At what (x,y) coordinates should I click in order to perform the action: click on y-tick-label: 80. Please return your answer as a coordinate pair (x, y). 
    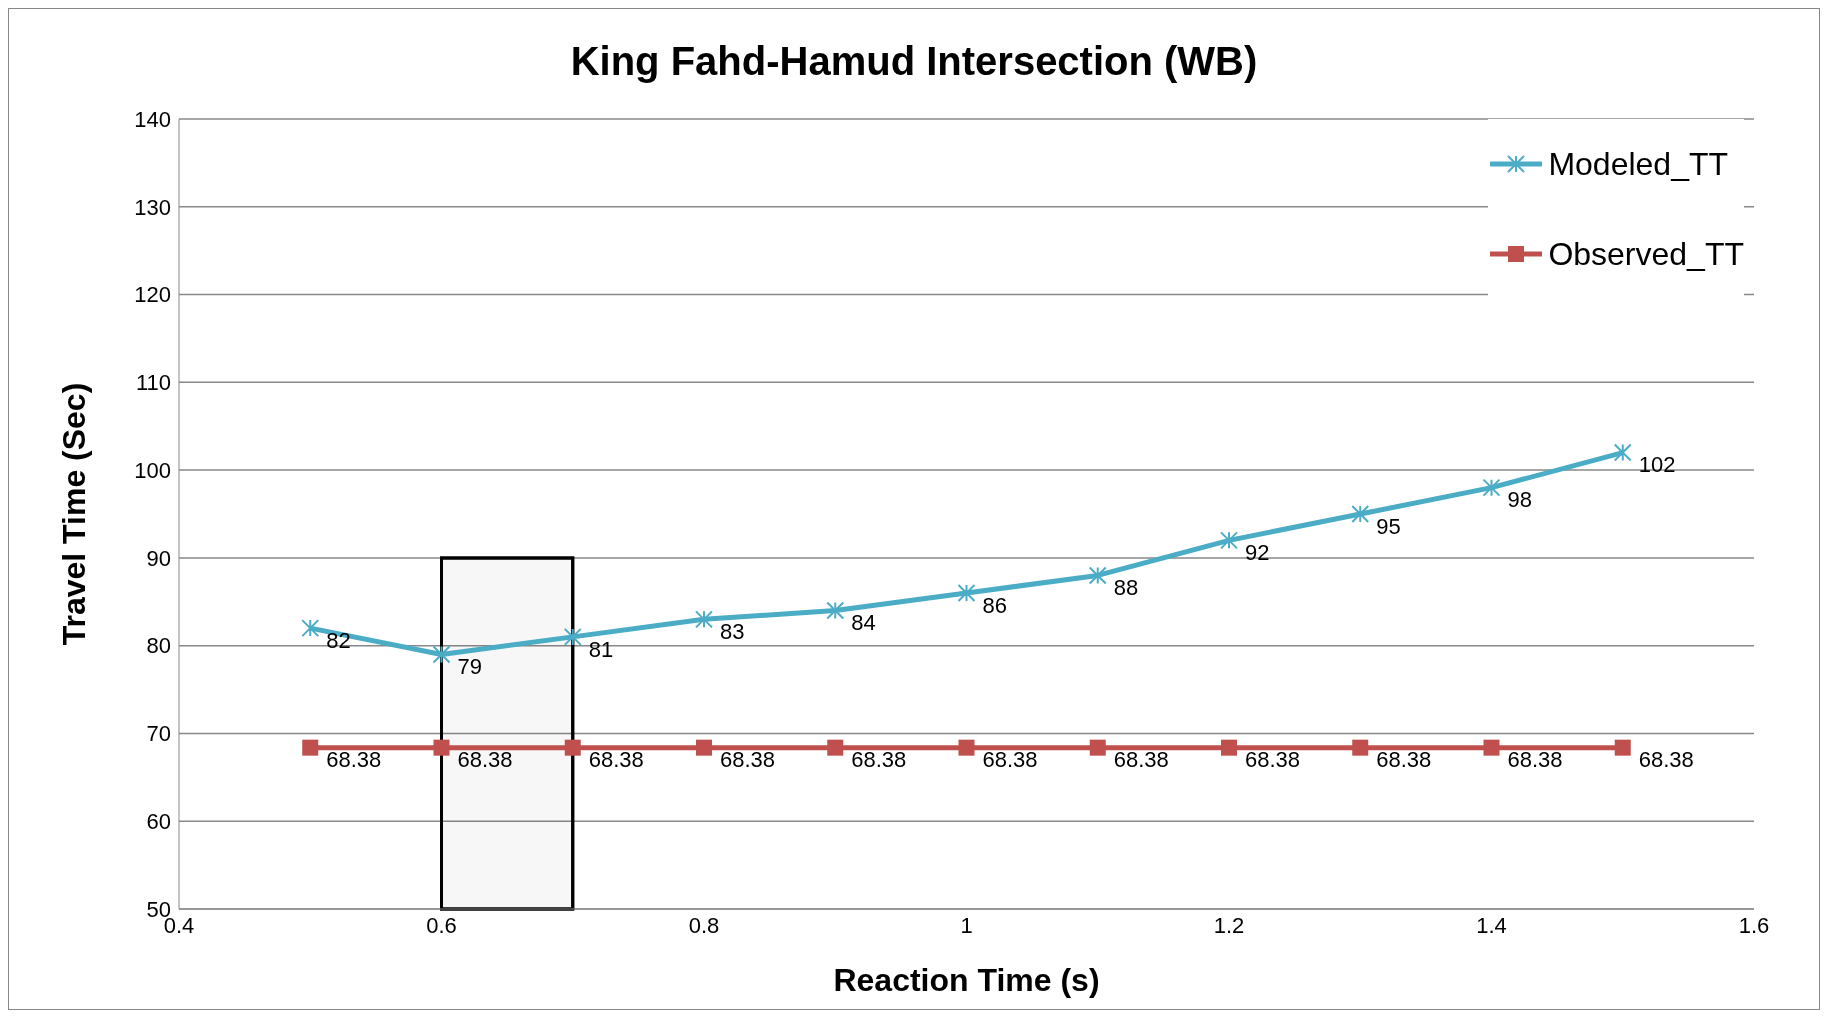
    Looking at the image, I should click on (158, 646).